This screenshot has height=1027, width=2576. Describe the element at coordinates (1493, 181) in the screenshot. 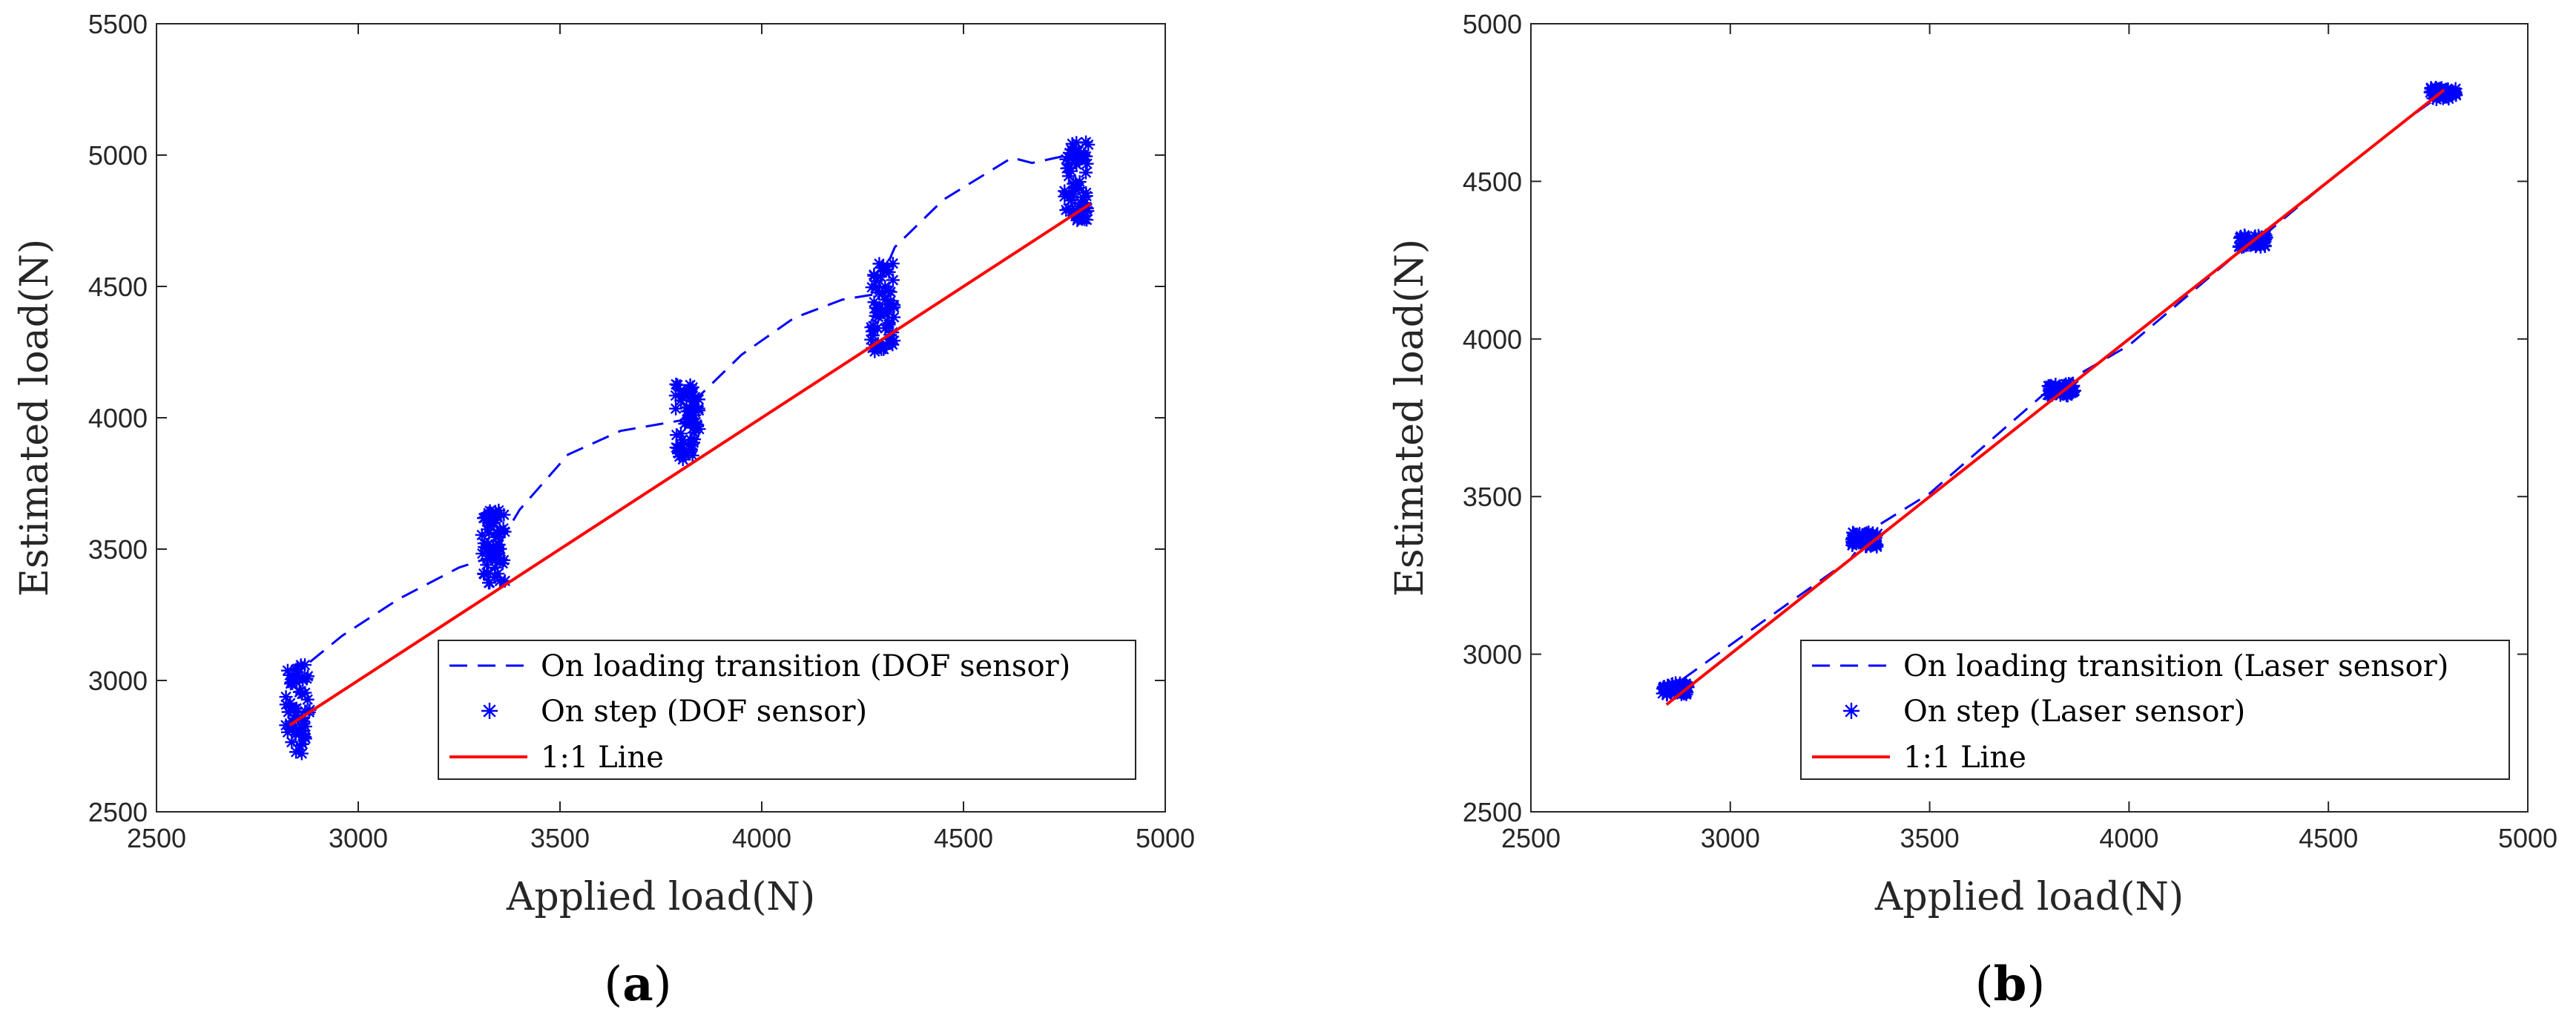

I see `y-tick-label: 4500` at that location.